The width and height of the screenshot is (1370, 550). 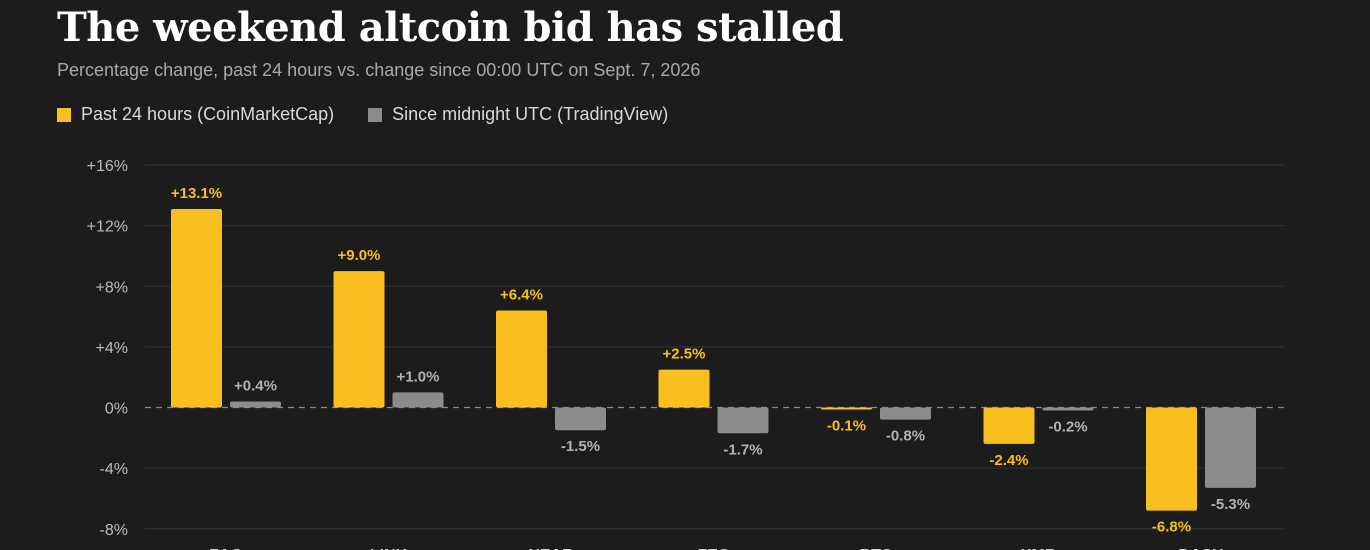 What do you see at coordinates (742, 449) in the screenshot?
I see `data-label: -1.7%` at bounding box center [742, 449].